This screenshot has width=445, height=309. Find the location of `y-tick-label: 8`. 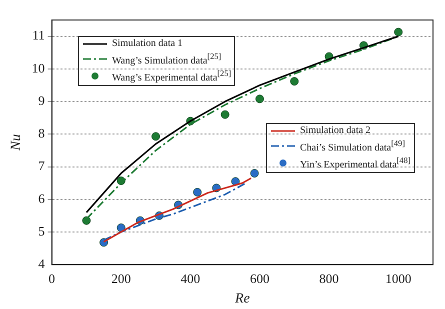

y-tick-label: 8 is located at coordinates (41, 133).